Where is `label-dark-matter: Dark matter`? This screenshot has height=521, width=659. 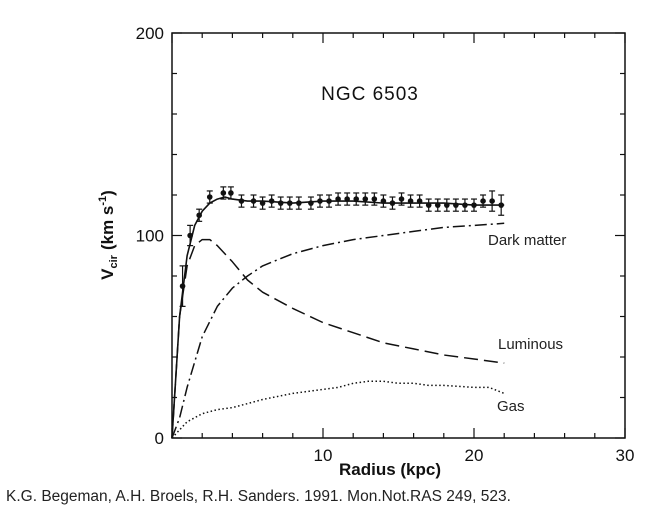 label-dark-matter: Dark matter is located at coordinates (527, 240).